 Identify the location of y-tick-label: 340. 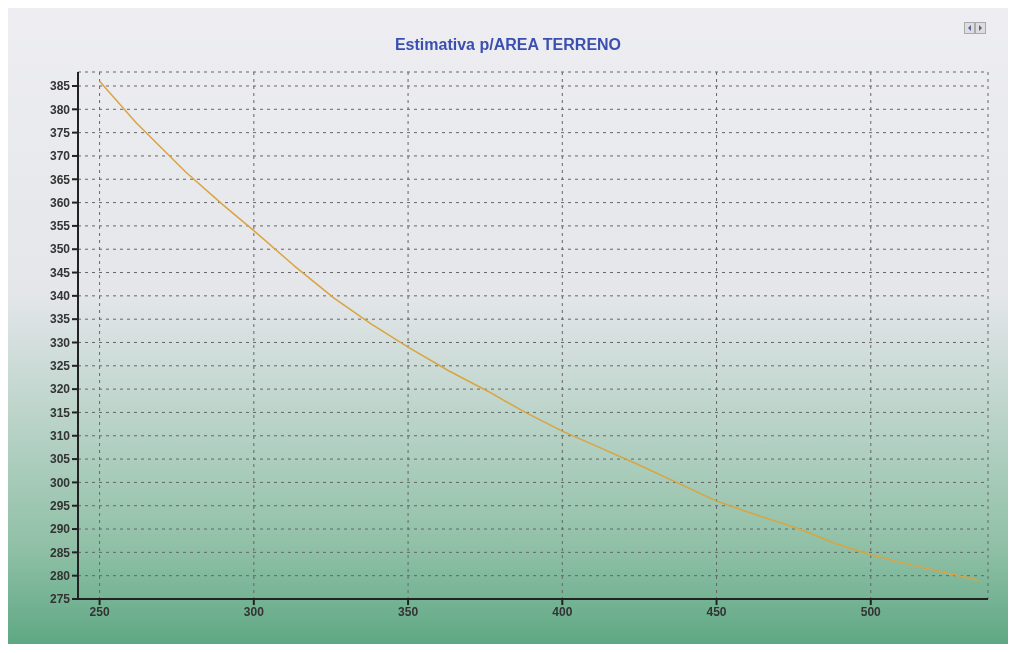
(60, 296).